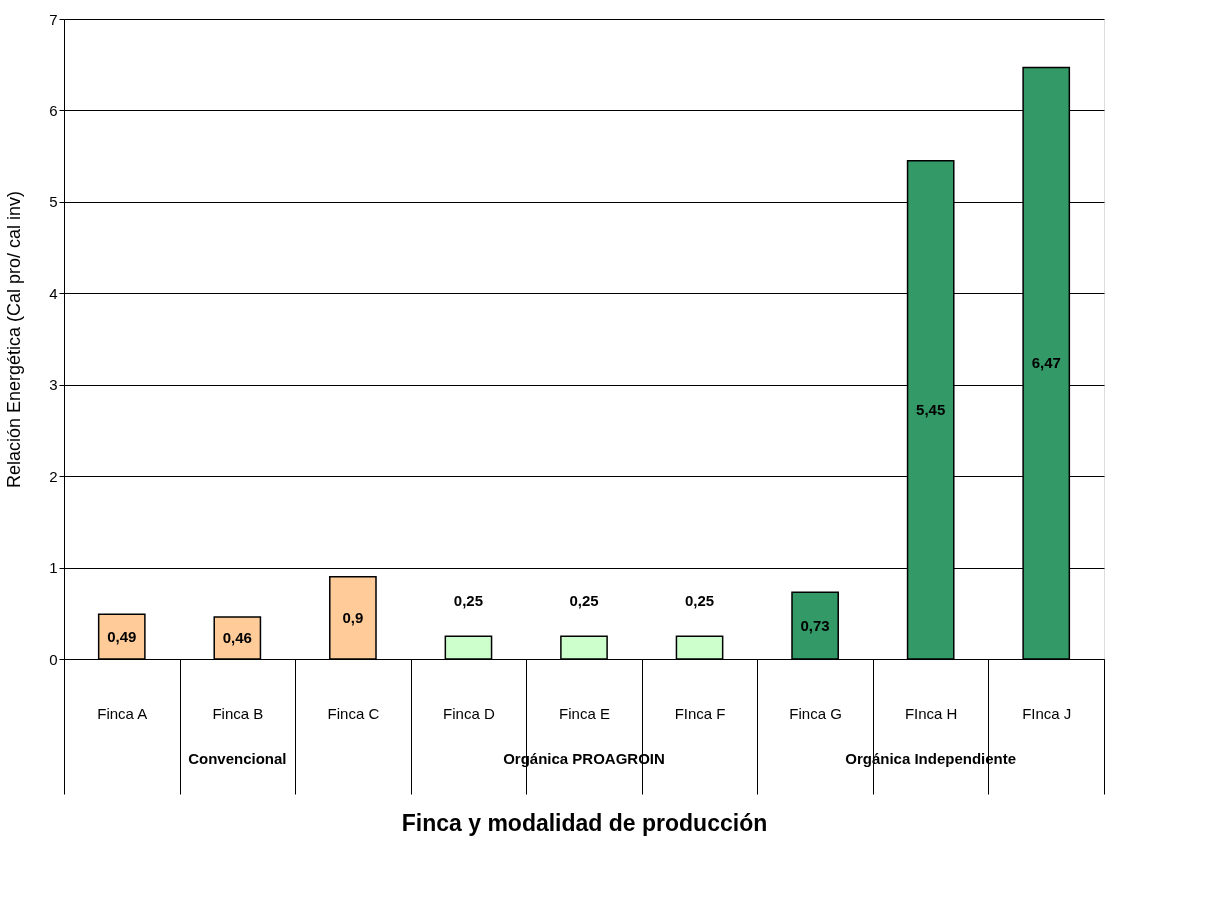 The image size is (1206, 918). I want to click on x-tick-label: Finca B, so click(238, 713).